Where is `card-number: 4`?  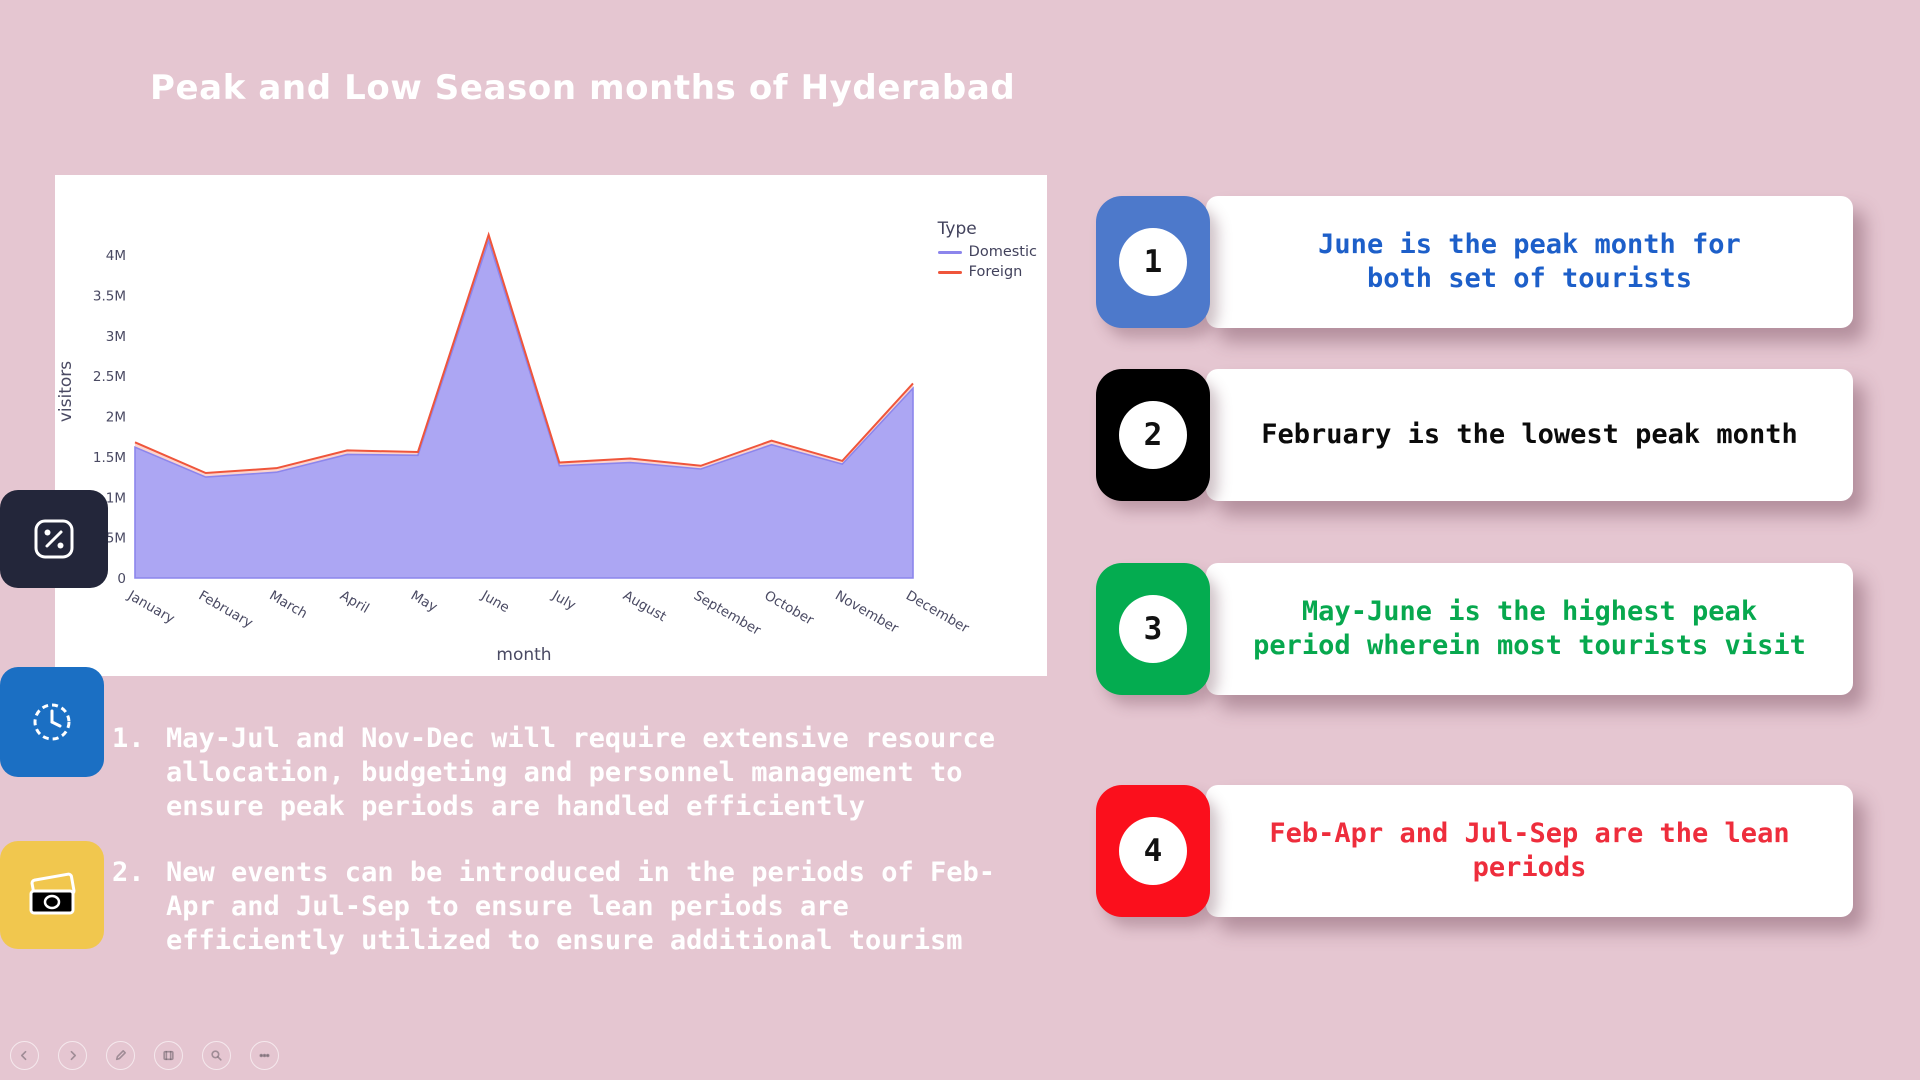
card-number: 4 is located at coordinates (1153, 851).